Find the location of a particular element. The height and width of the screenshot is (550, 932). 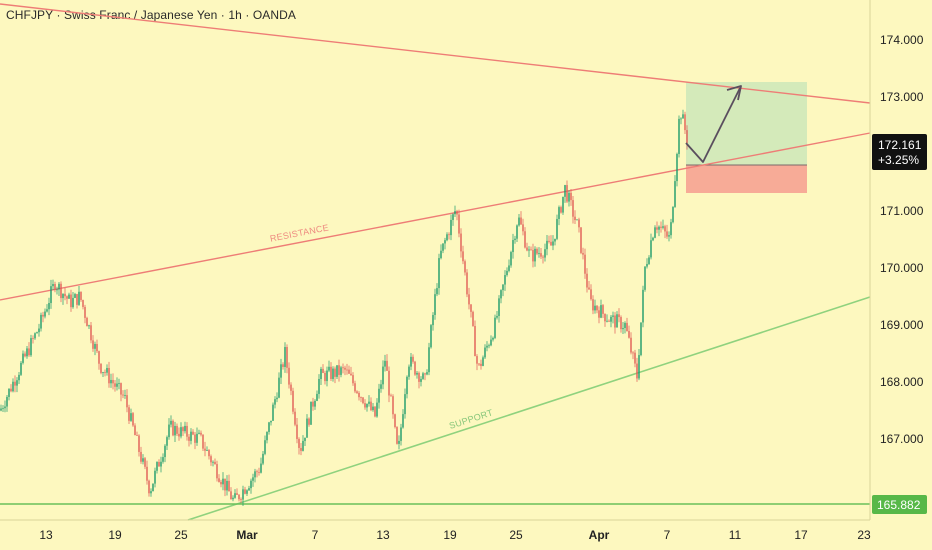

x-tick-label: 13 is located at coordinates (383, 535).